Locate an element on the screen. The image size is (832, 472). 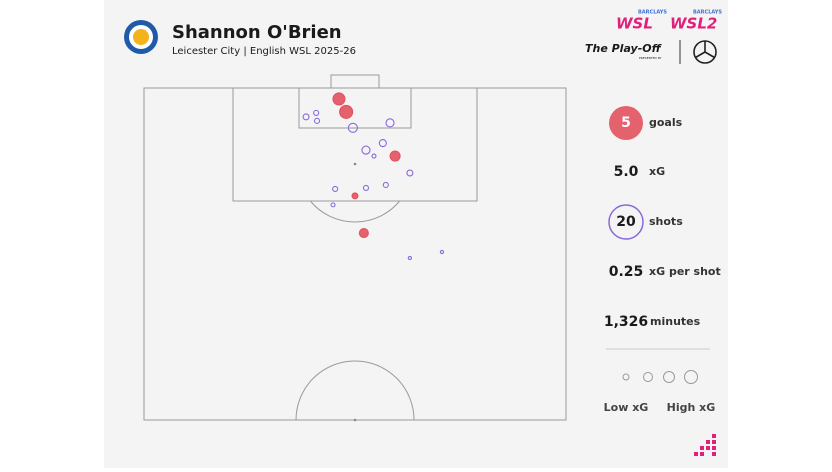
legend is located at coordinates (660, 377).